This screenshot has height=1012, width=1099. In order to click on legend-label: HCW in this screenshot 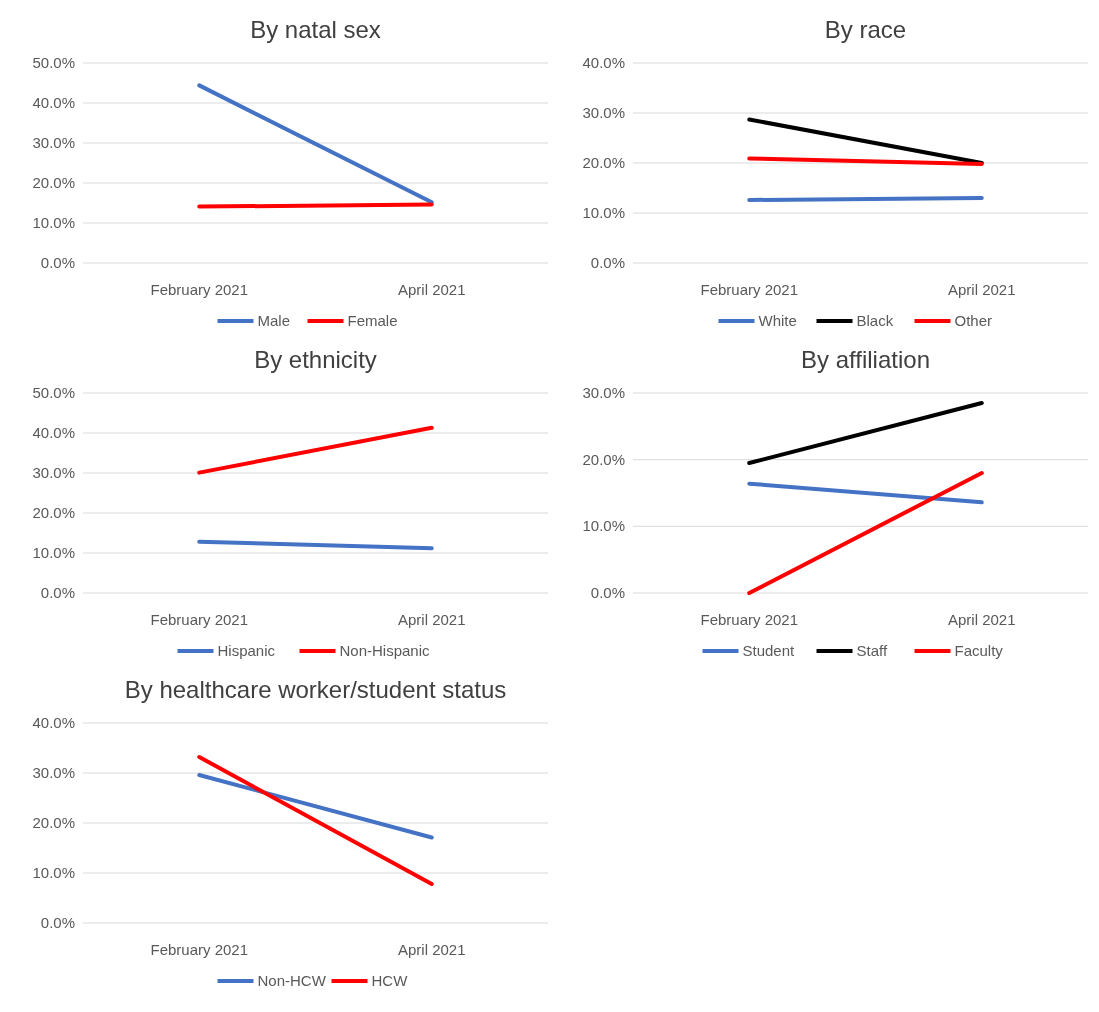, I will do `click(390, 980)`.